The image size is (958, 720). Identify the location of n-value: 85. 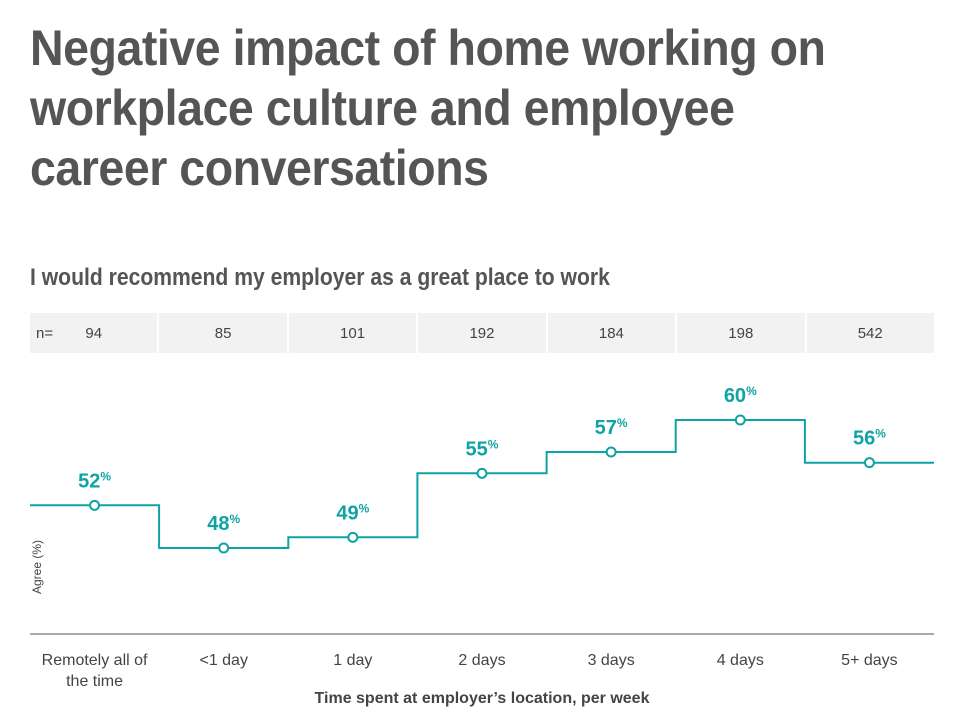
(223, 333).